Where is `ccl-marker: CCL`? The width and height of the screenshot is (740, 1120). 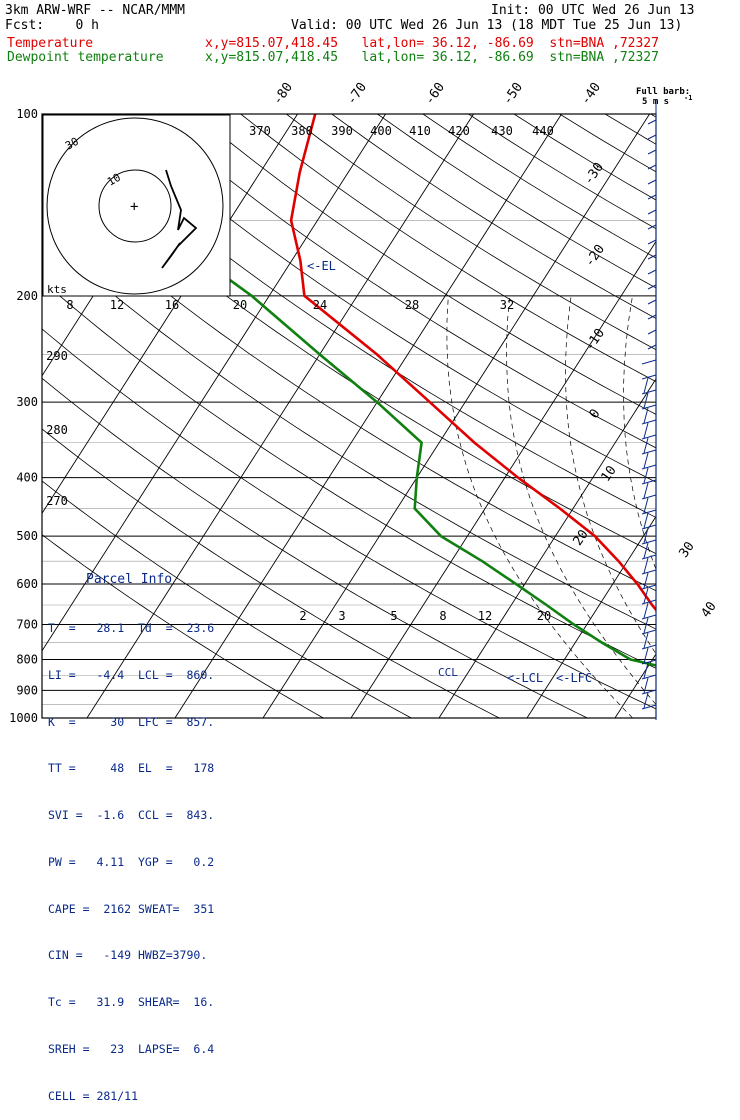 ccl-marker: CCL is located at coordinates (448, 672).